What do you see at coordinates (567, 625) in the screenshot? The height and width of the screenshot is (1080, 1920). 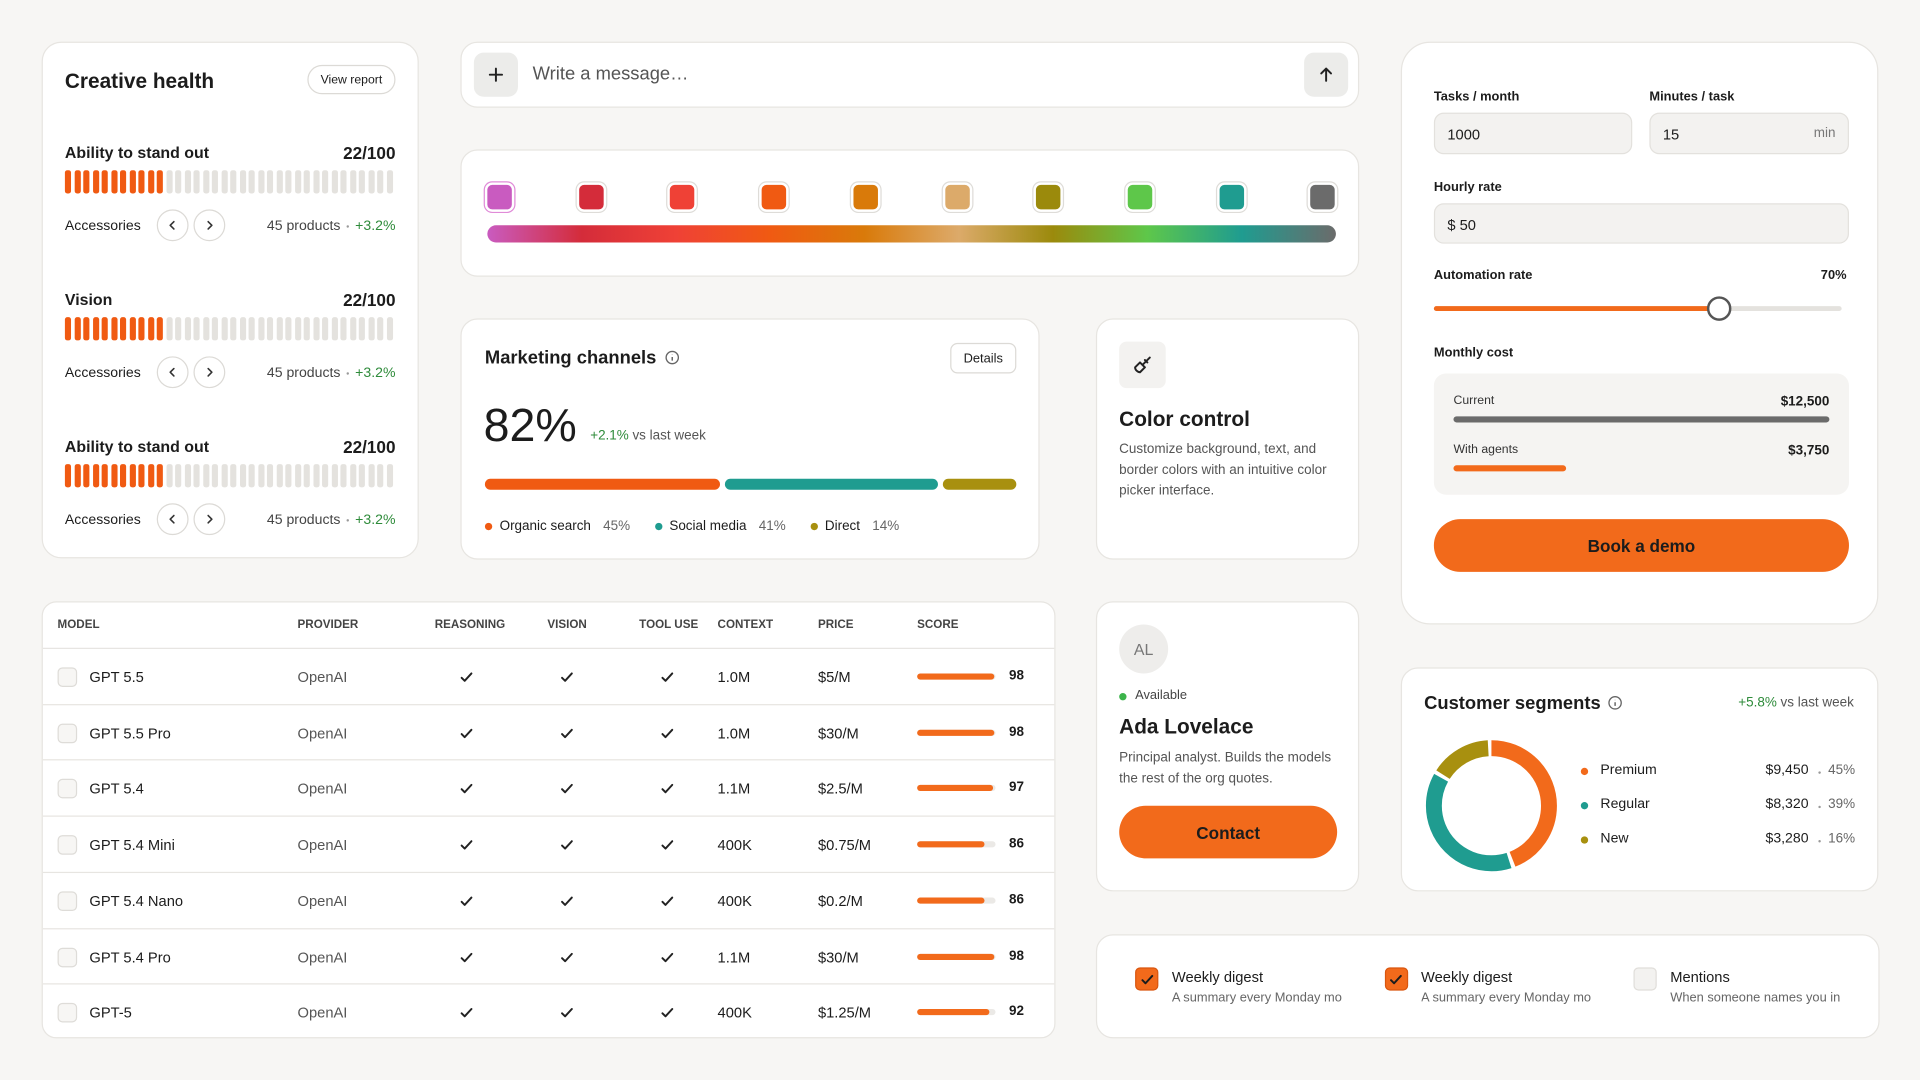 I see `column-header: VISION` at bounding box center [567, 625].